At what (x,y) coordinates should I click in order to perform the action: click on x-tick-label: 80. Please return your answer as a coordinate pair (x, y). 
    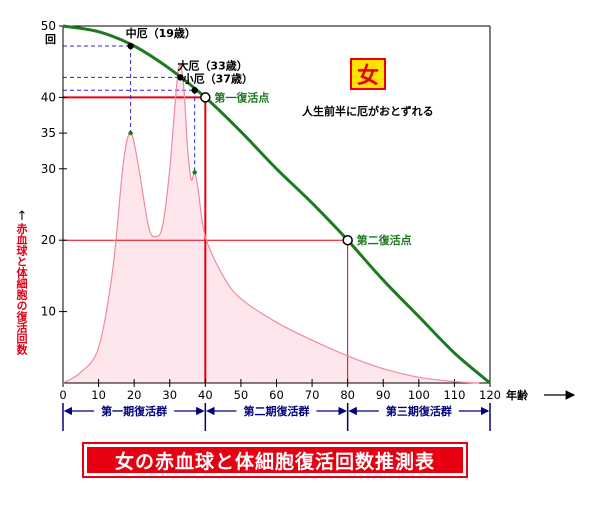
    Looking at the image, I should click on (347, 395).